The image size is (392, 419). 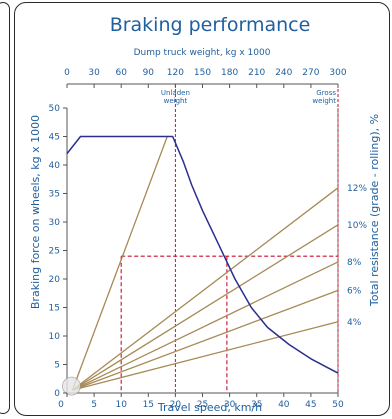 What do you see at coordinates (148, 405) in the screenshot?
I see `x-axis-tick-label: 15` at bounding box center [148, 405].